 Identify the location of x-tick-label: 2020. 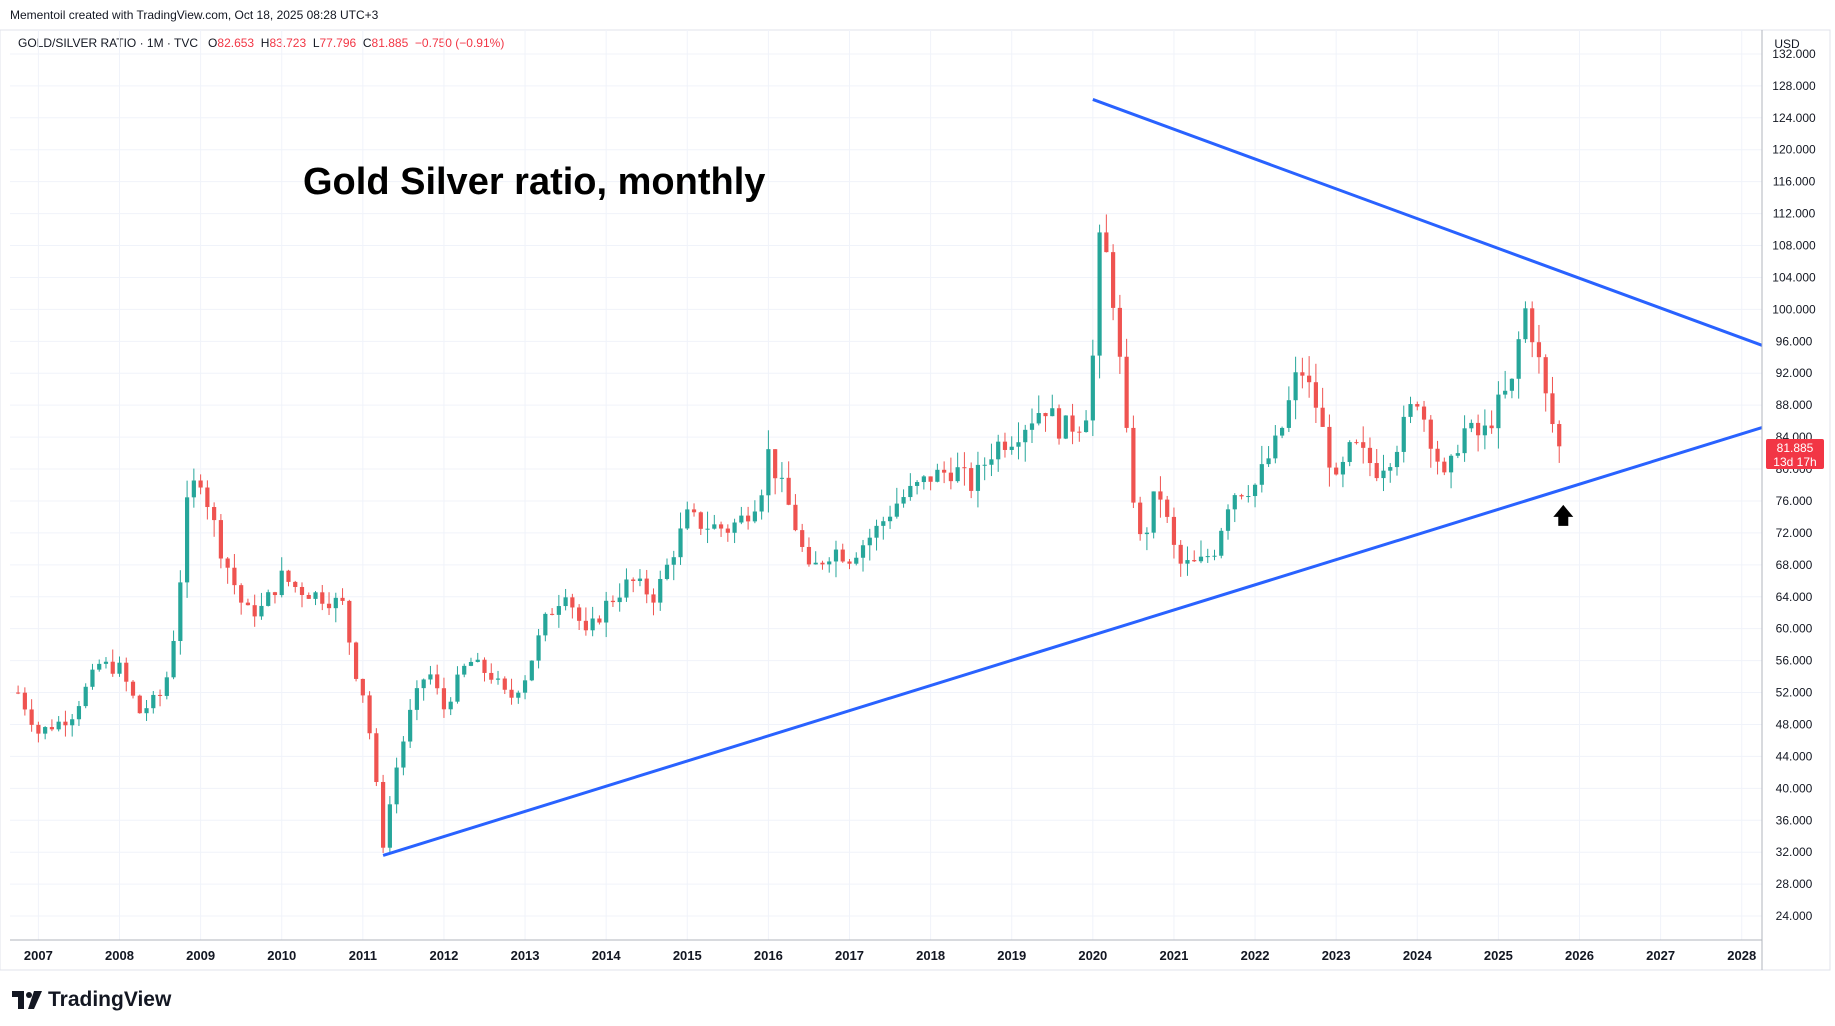
(1092, 955).